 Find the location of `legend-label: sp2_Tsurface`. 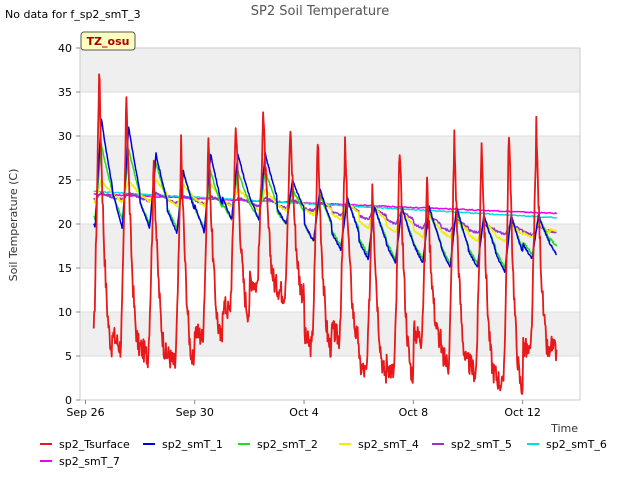

legend-label: sp2_Tsurface is located at coordinates (94, 444).